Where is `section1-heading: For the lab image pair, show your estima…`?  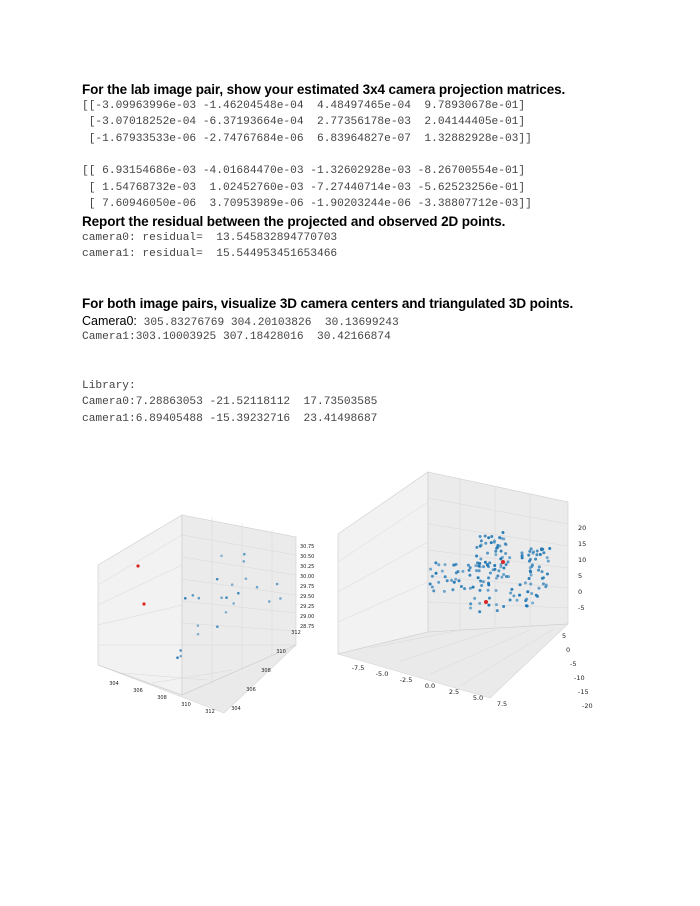
section1-heading: For the lab image pair, show your estima… is located at coordinates (324, 89).